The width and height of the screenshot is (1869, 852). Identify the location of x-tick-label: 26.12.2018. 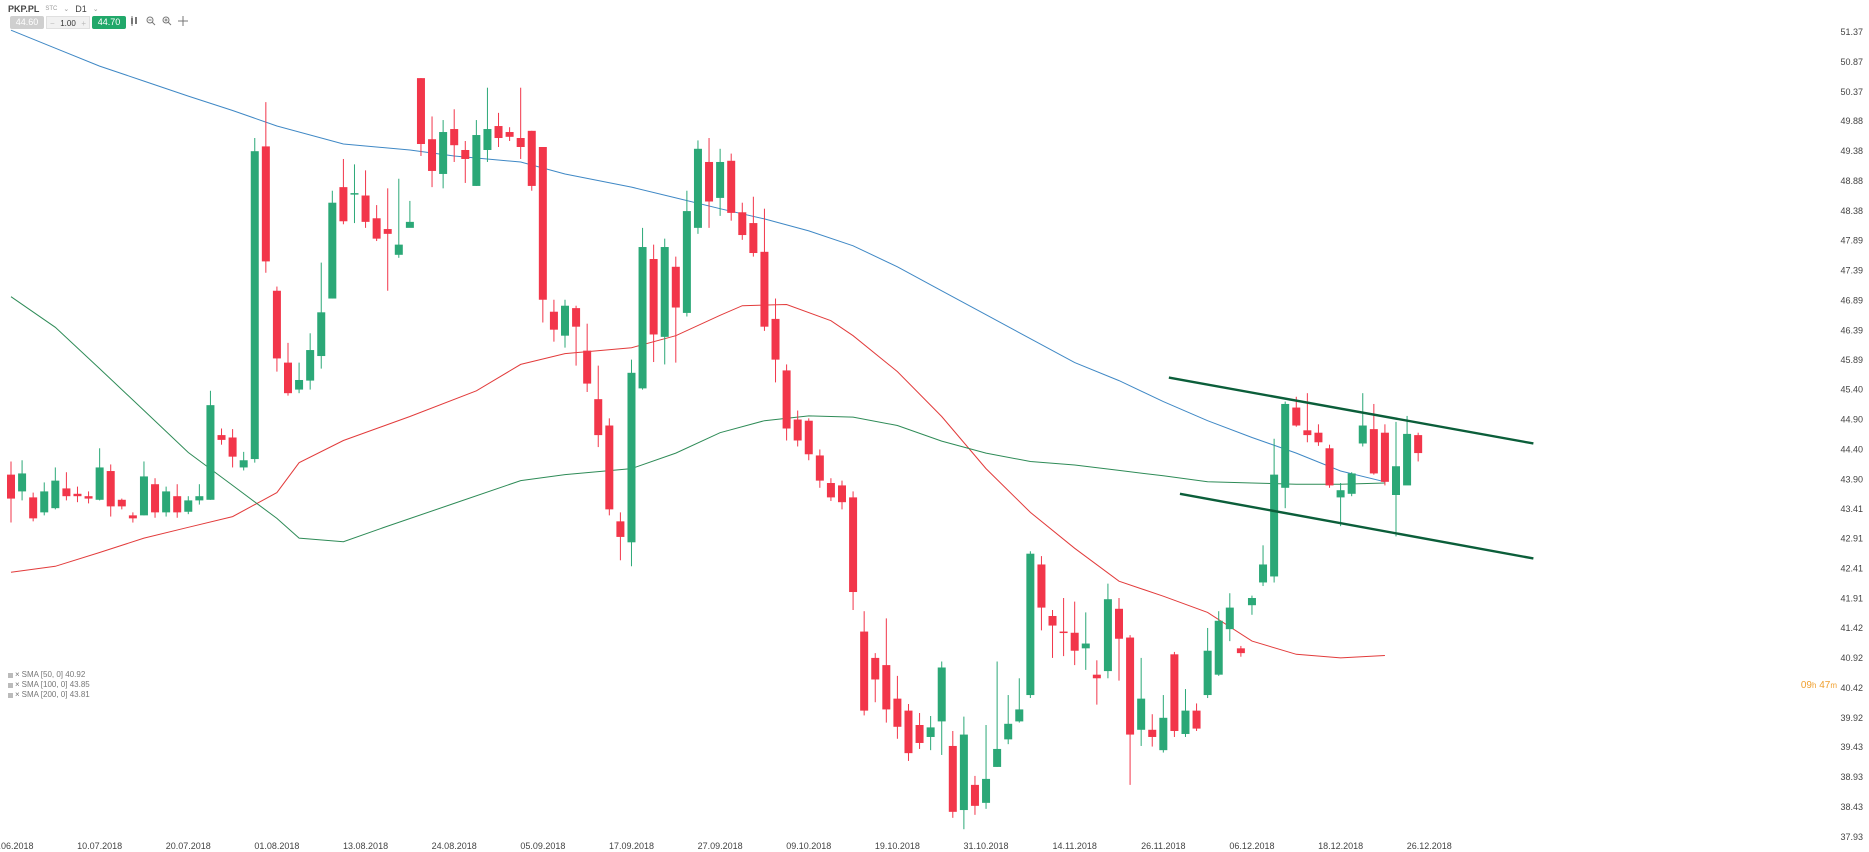
(1429, 846).